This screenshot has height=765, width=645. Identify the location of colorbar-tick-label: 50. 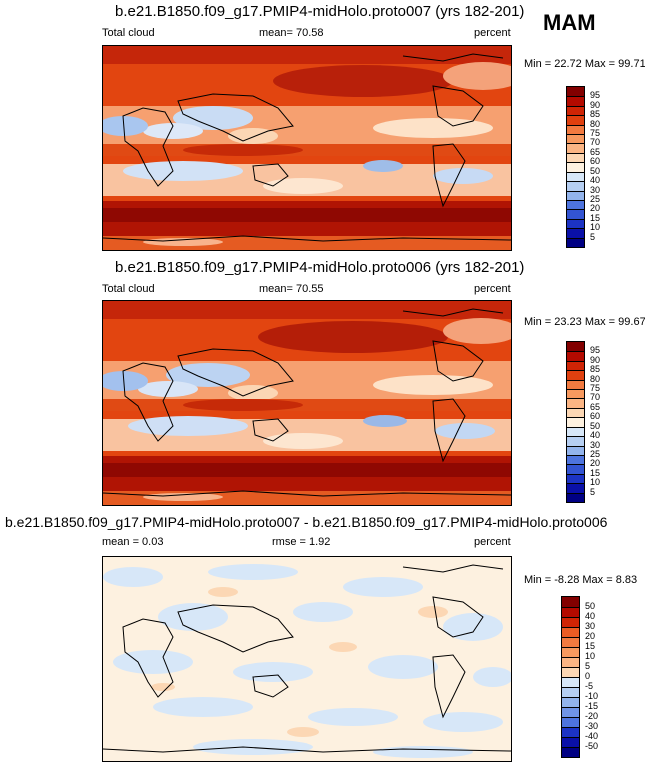
(595, 425).